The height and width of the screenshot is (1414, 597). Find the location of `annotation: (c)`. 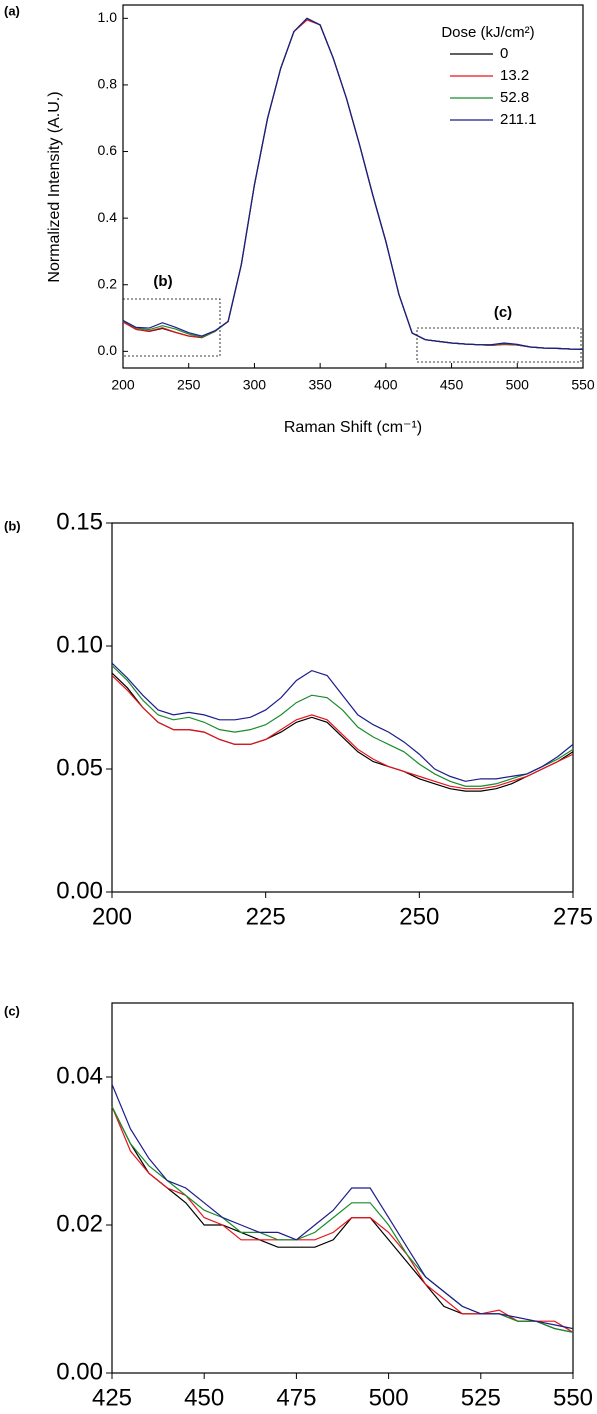

annotation: (c) is located at coordinates (503, 312).